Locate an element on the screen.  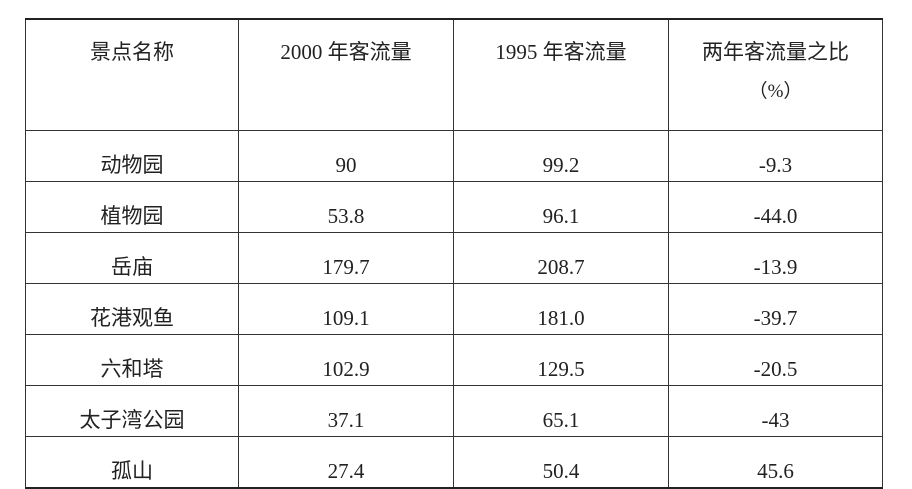
table-cell: -43 is located at coordinates (775, 411).